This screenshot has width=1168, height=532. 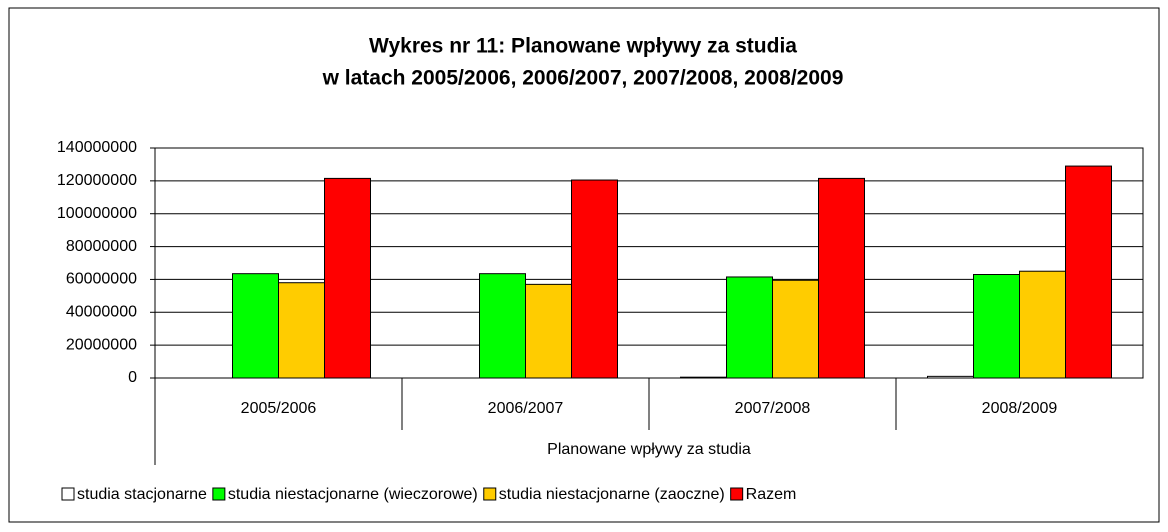 What do you see at coordinates (612, 494) in the screenshot?
I see `legend-label: studia niestacjonarne (zaoczne)` at bounding box center [612, 494].